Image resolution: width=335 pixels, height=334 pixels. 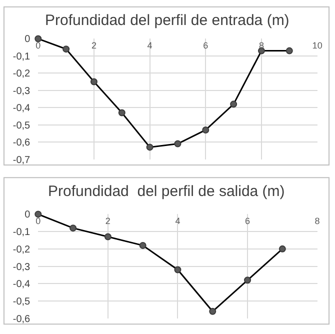 I want to click on x-tick-label: 10, so click(x=317, y=45).